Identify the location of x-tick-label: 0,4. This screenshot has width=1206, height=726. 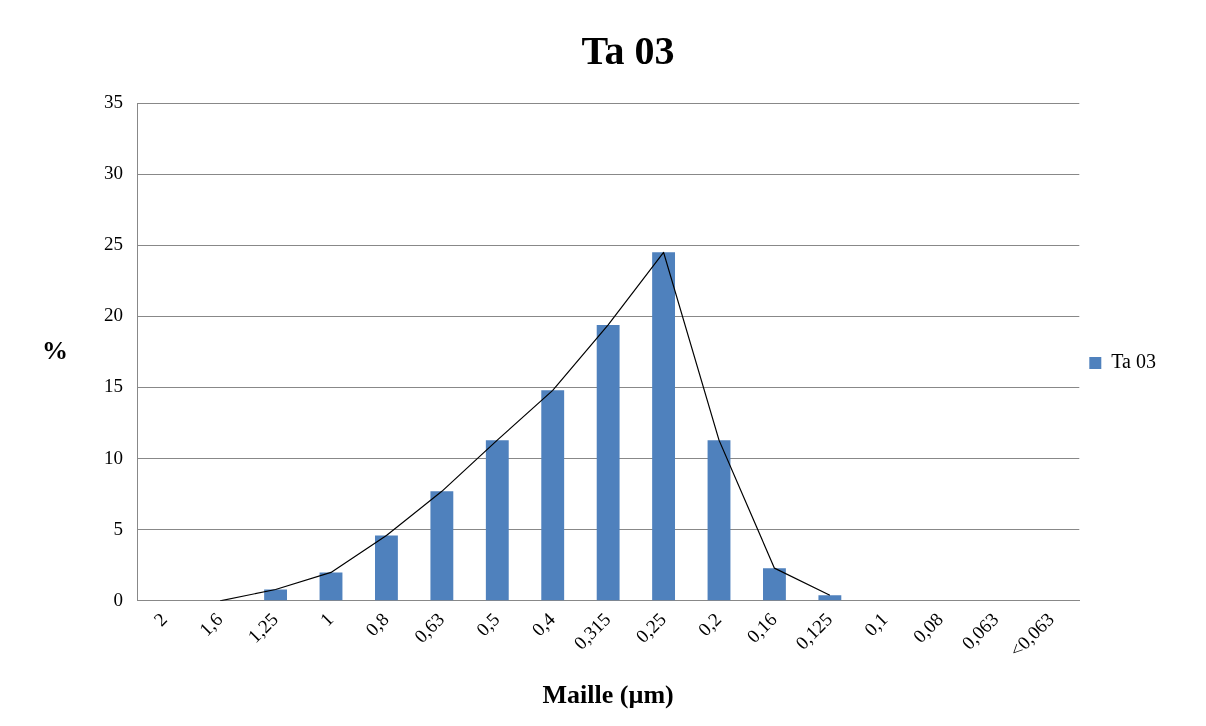
(543, 624).